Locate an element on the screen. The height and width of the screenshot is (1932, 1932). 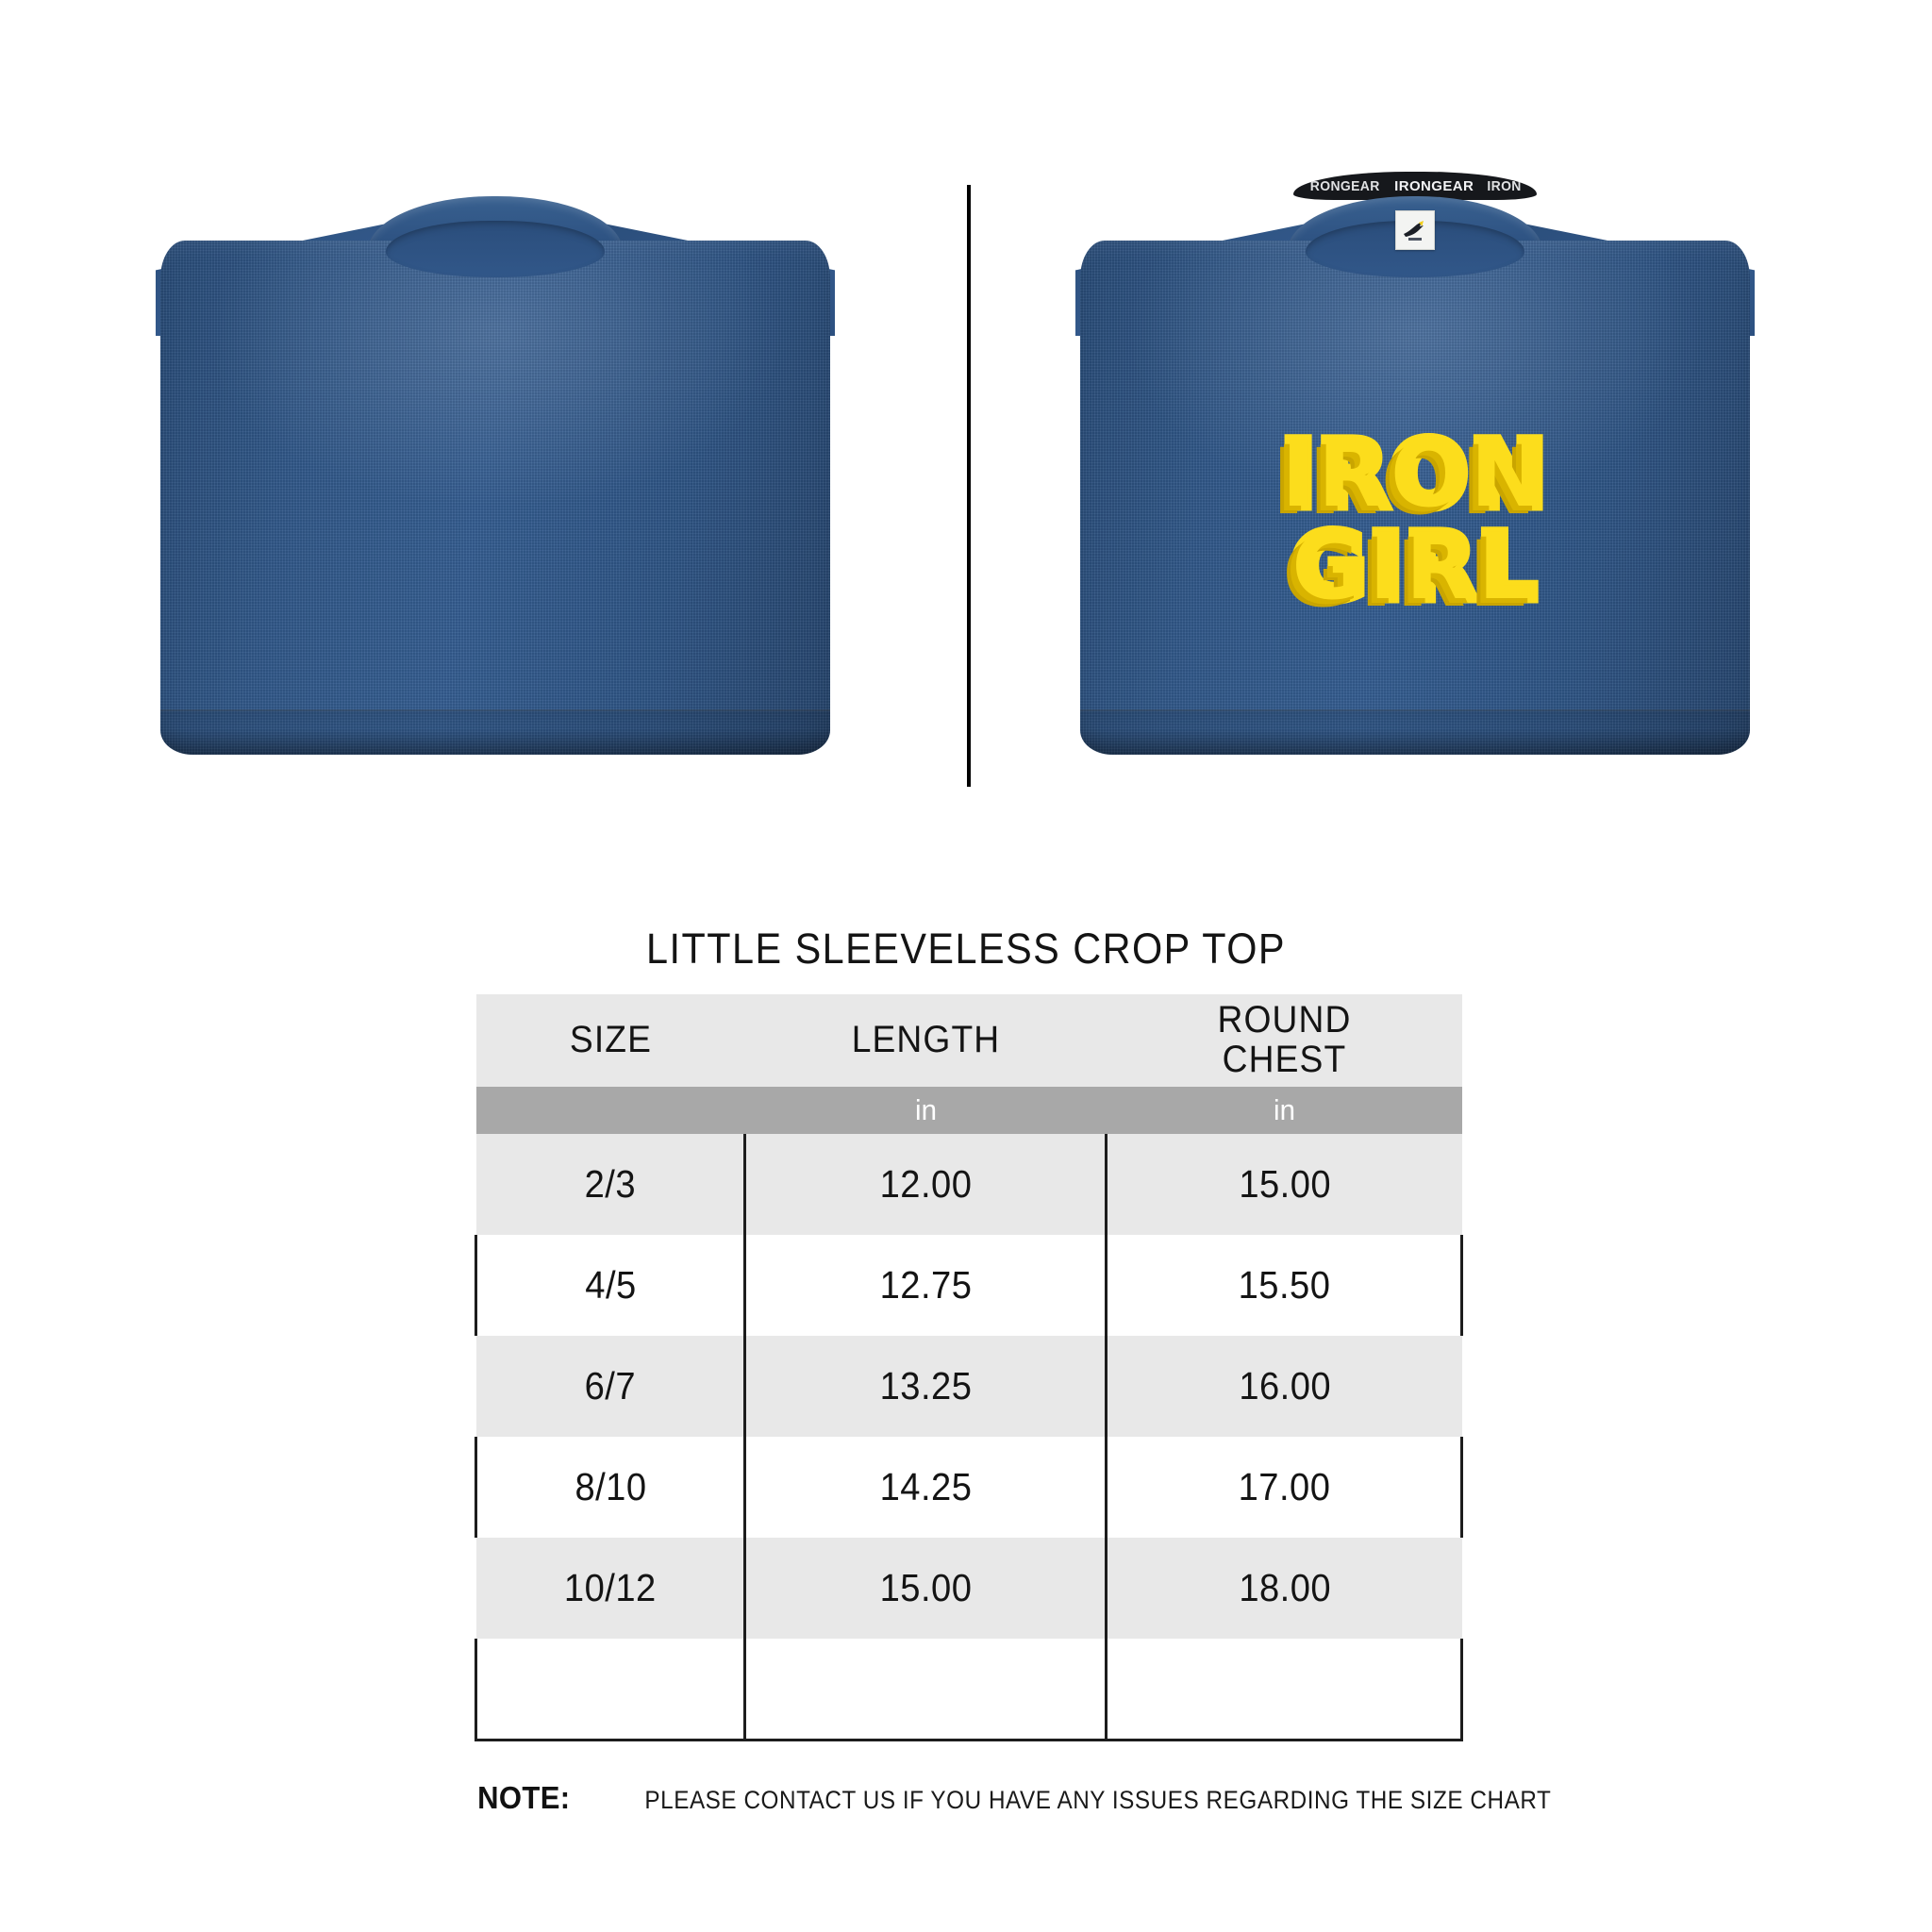
torso-back is located at coordinates (495, 498).